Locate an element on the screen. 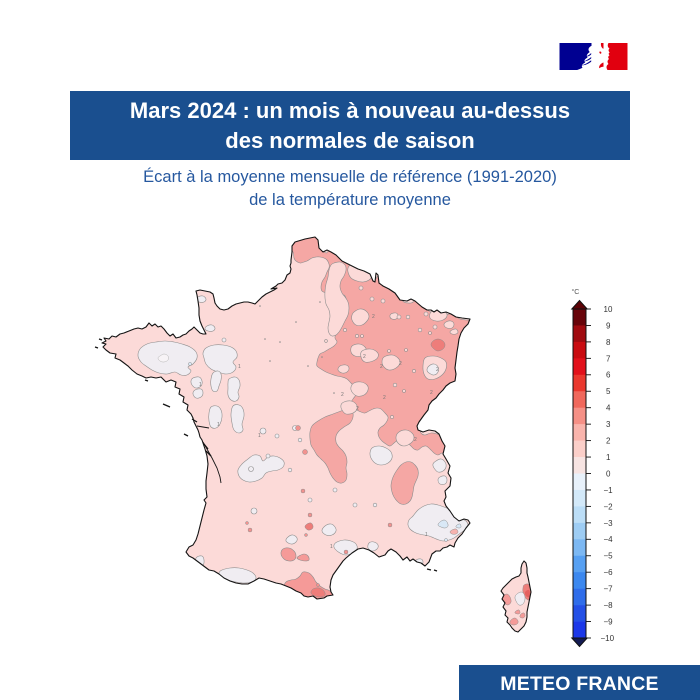 The width and height of the screenshot is (700, 700). svg-text: 3 is located at coordinates (608, 424).